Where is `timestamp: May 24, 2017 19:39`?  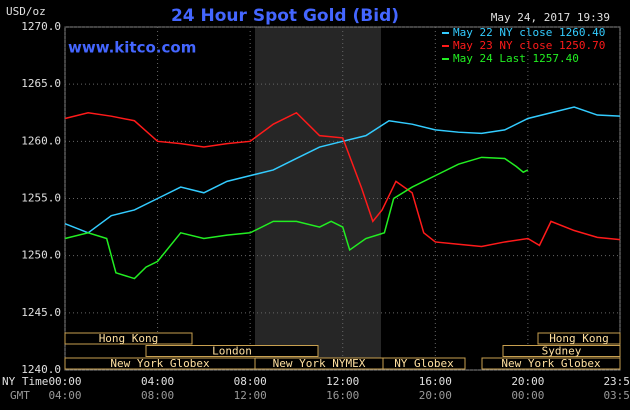 timestamp: May 24, 2017 19:39 is located at coordinates (550, 17).